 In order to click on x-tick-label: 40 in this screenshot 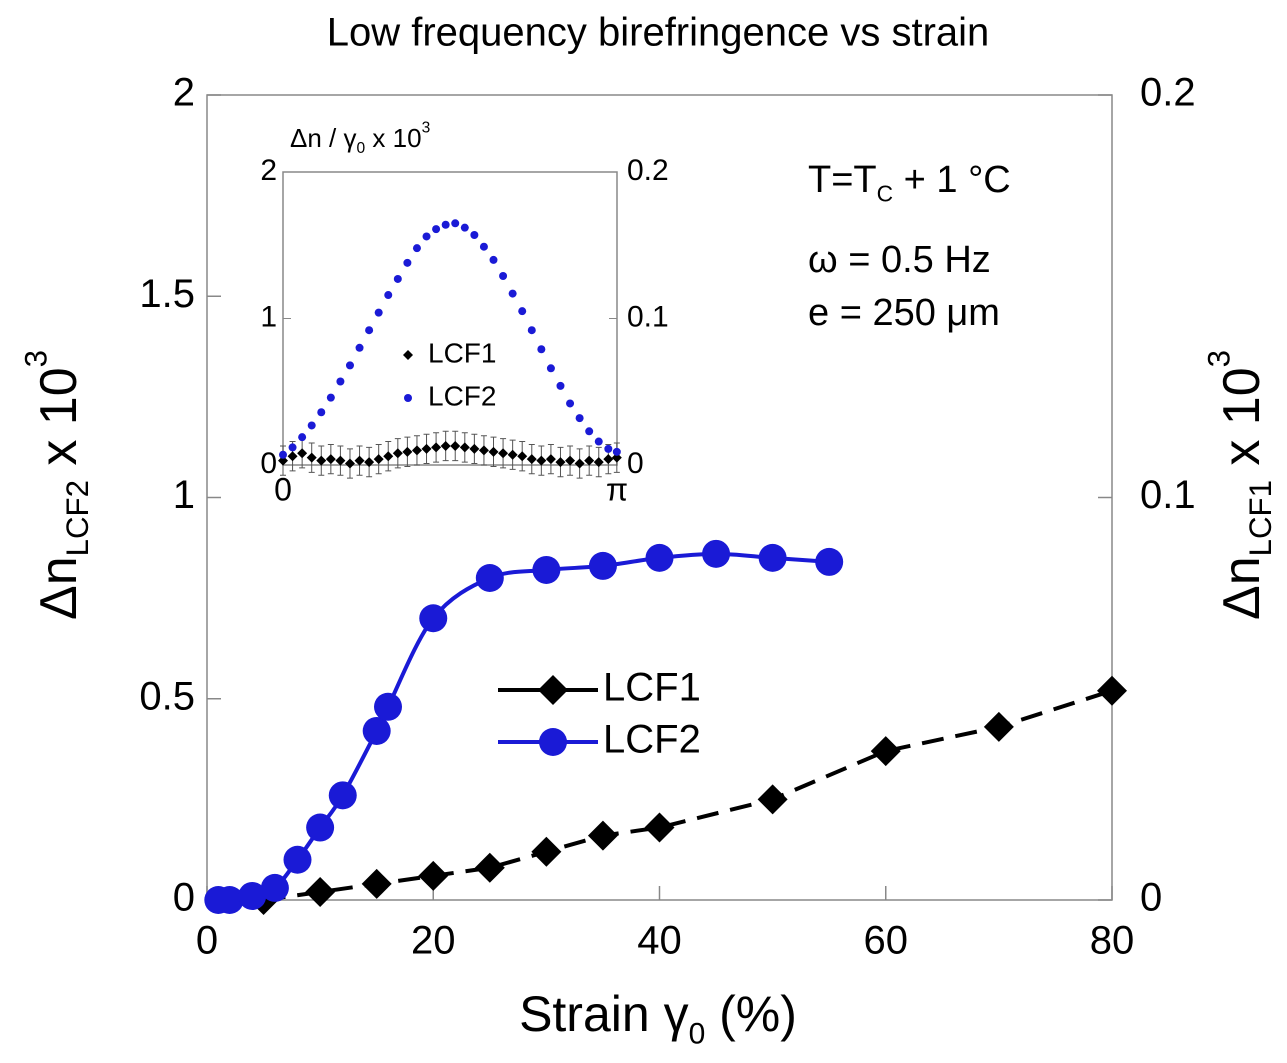, I will do `click(659, 941)`.